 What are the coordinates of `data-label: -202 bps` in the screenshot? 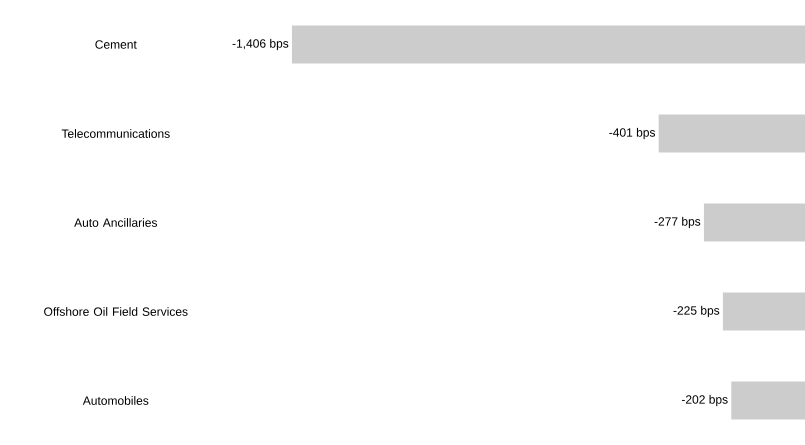 It's located at (705, 400).